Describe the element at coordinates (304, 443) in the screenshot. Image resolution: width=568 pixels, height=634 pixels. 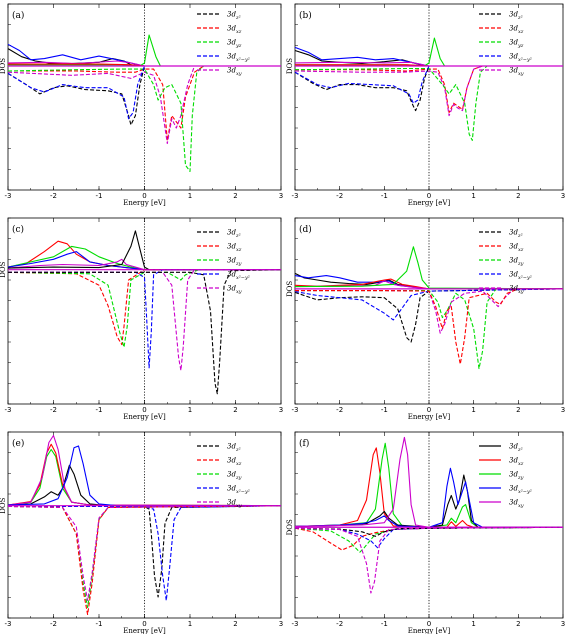
I see `panel-label: (f)` at that location.